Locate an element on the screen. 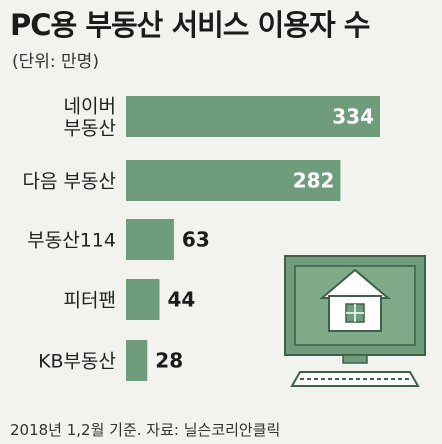 This screenshot has height=444, width=442. value-label-4: 28 is located at coordinates (169, 361).